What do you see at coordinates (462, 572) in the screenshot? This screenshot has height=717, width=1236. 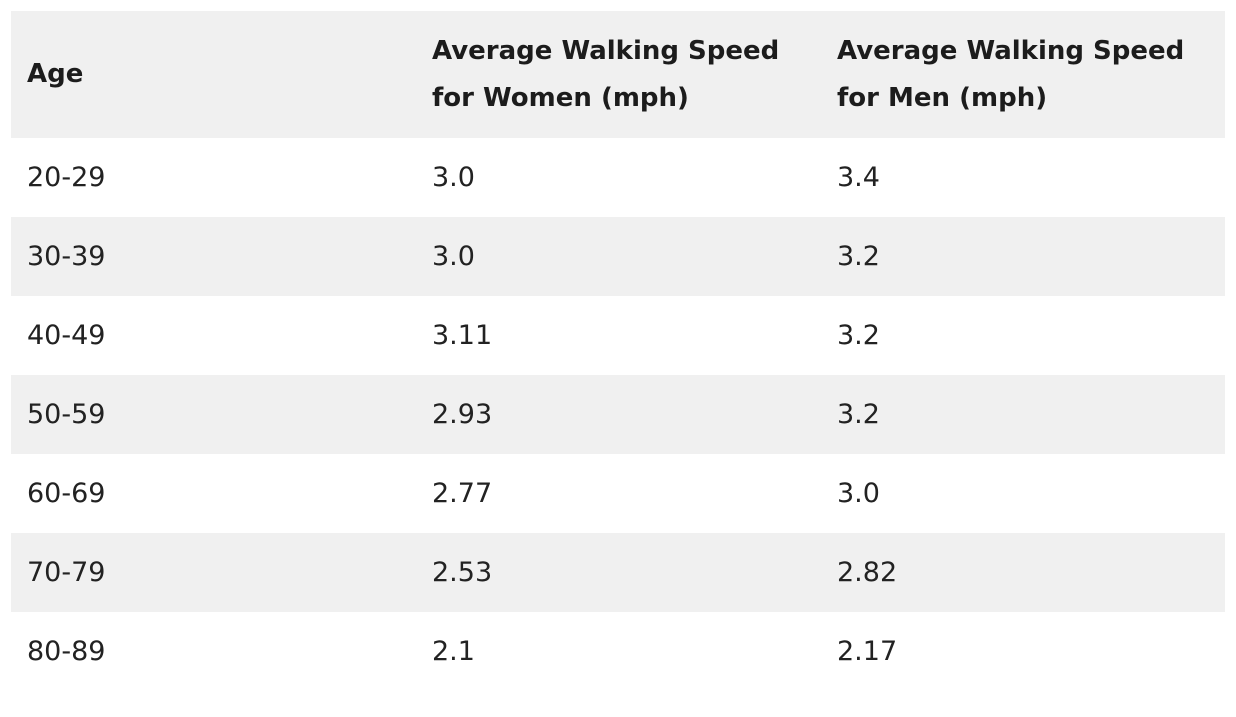 I see `women-speed-cell: 2.53` at bounding box center [462, 572].